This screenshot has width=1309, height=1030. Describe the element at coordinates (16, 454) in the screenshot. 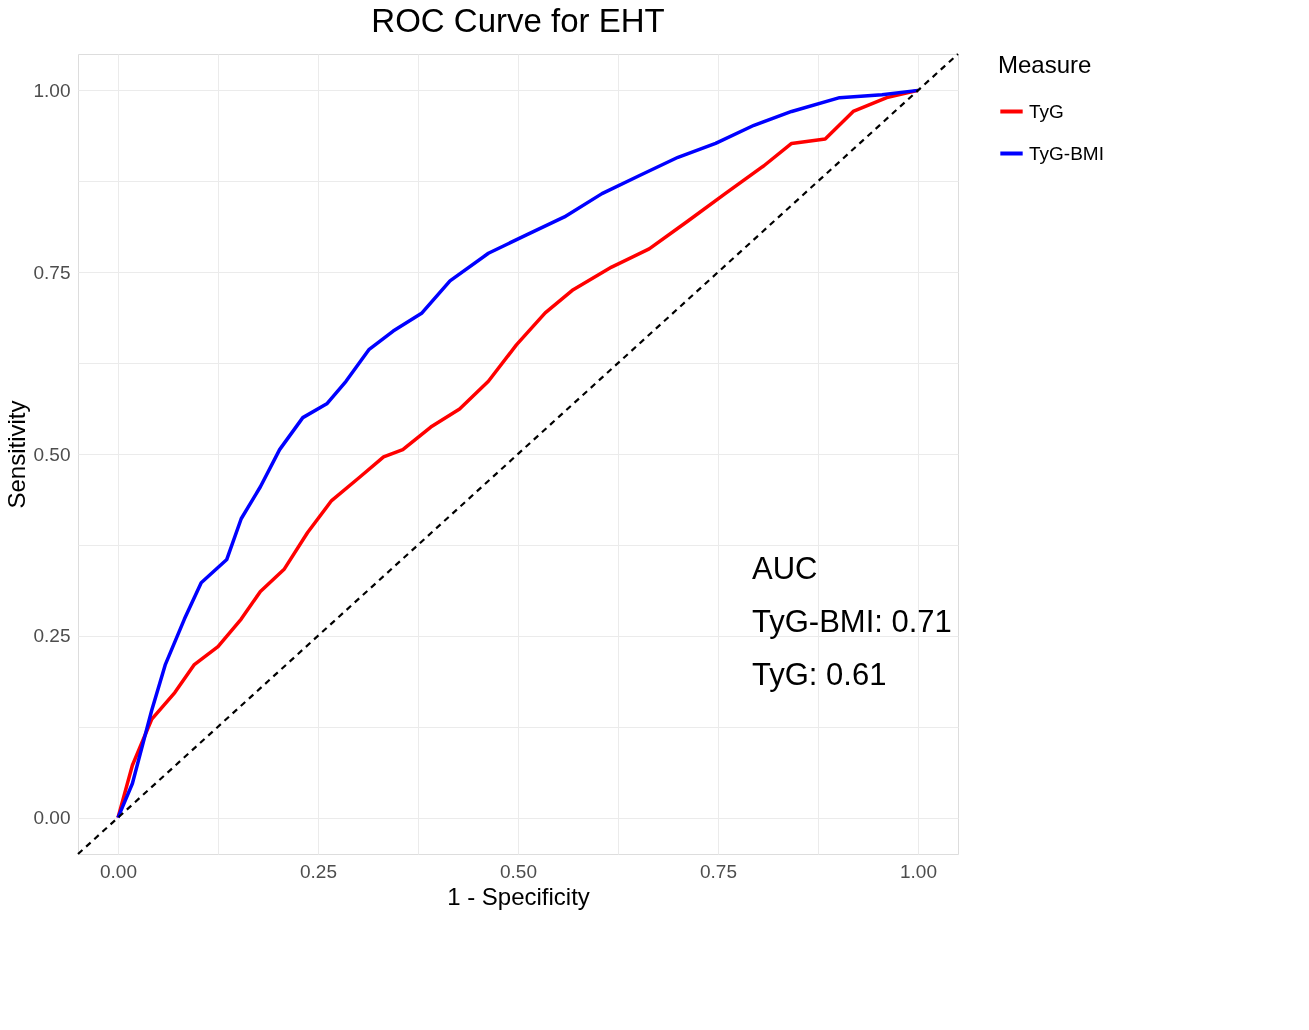

I see `y-axis-title: Sensitivity` at that location.